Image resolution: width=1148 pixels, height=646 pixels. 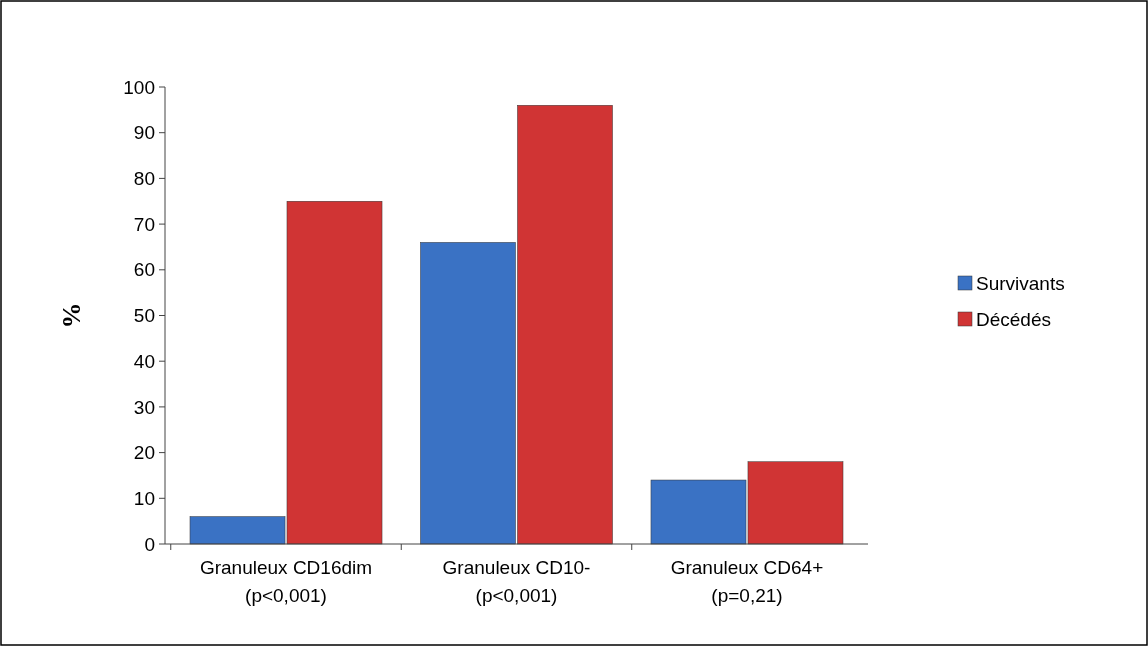 I want to click on x-tick-label: Granuleux CD64+ (p=0,21), so click(x=747, y=581).